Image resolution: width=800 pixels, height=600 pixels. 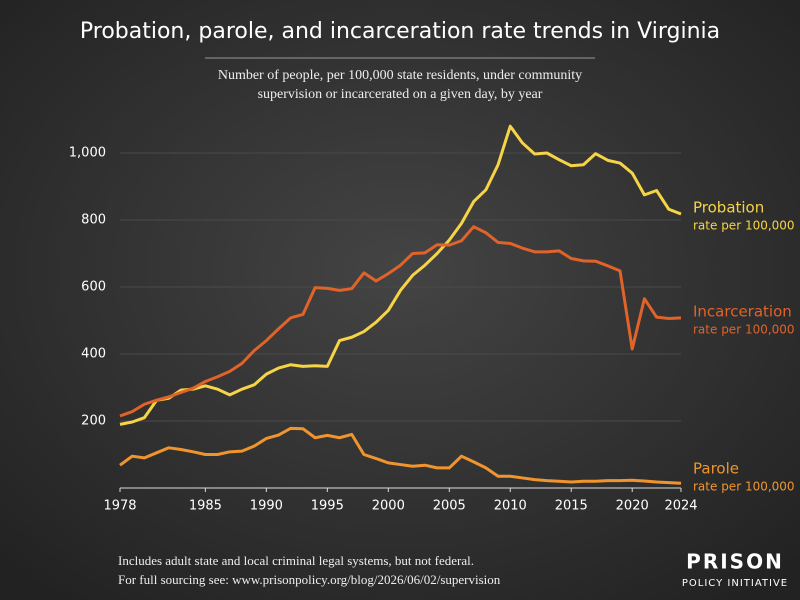 I want to click on legend-label: Parole, so click(x=716, y=469).